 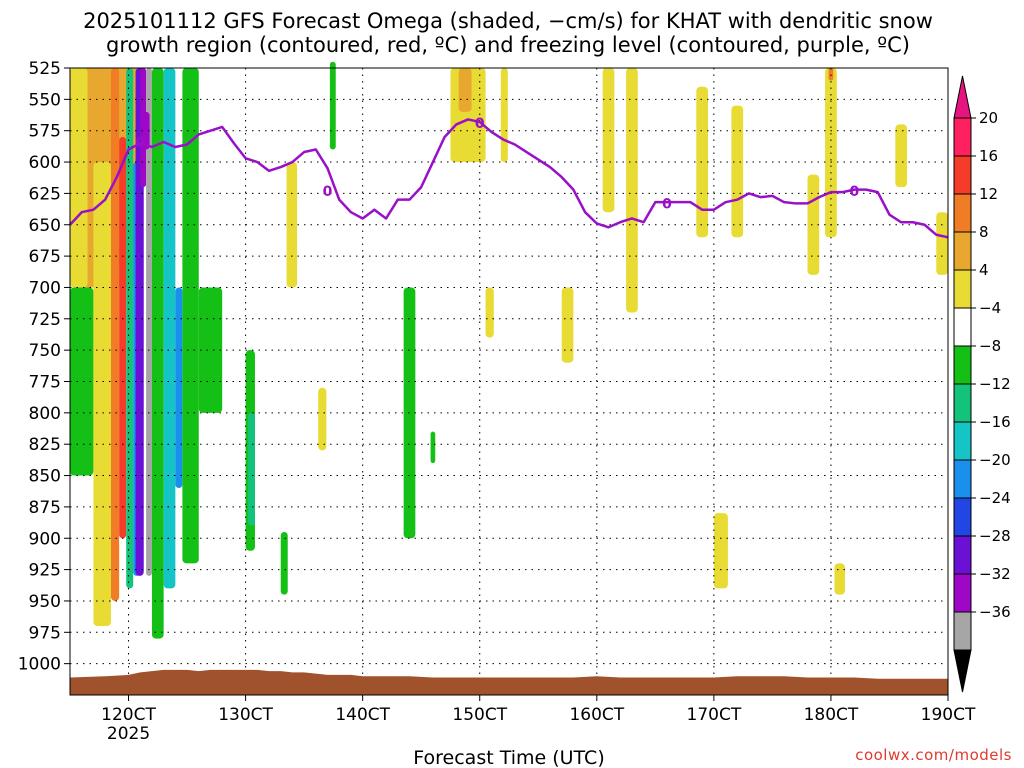 What do you see at coordinates (45, 100) in the screenshot?
I see `y-tick-label-550: 550` at bounding box center [45, 100].